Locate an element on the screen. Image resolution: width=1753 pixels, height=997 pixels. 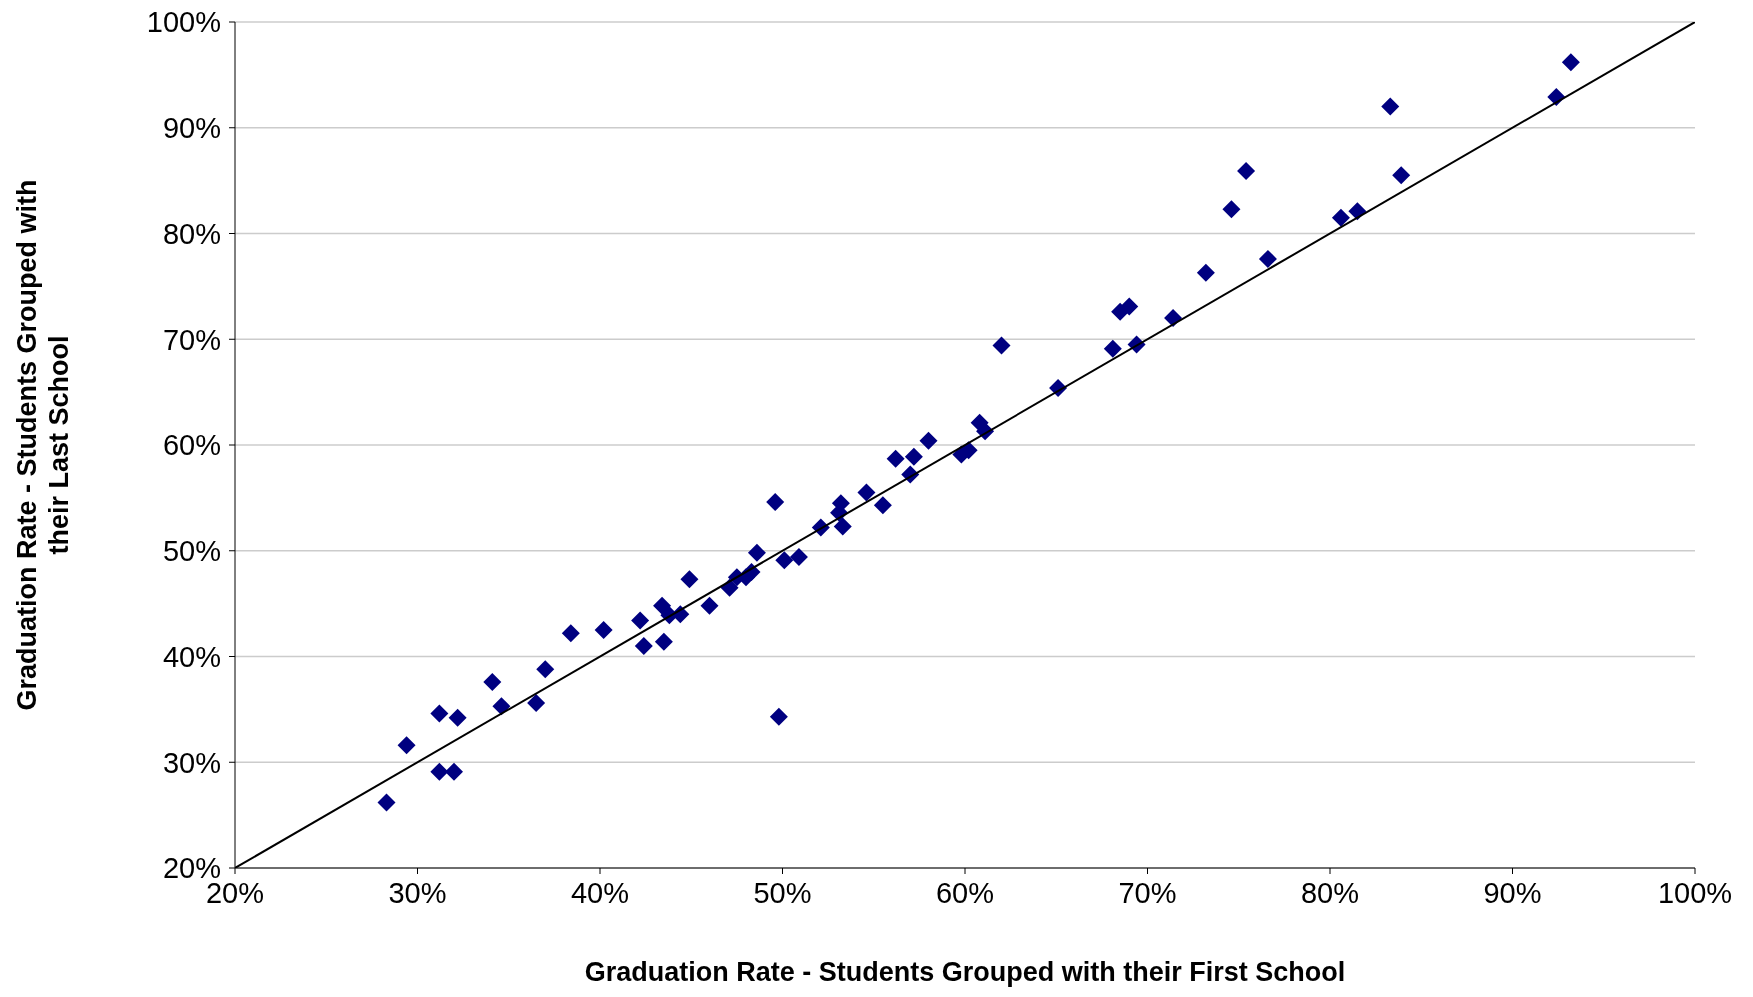
y-tick-label: 60% is located at coordinates (191, 445).